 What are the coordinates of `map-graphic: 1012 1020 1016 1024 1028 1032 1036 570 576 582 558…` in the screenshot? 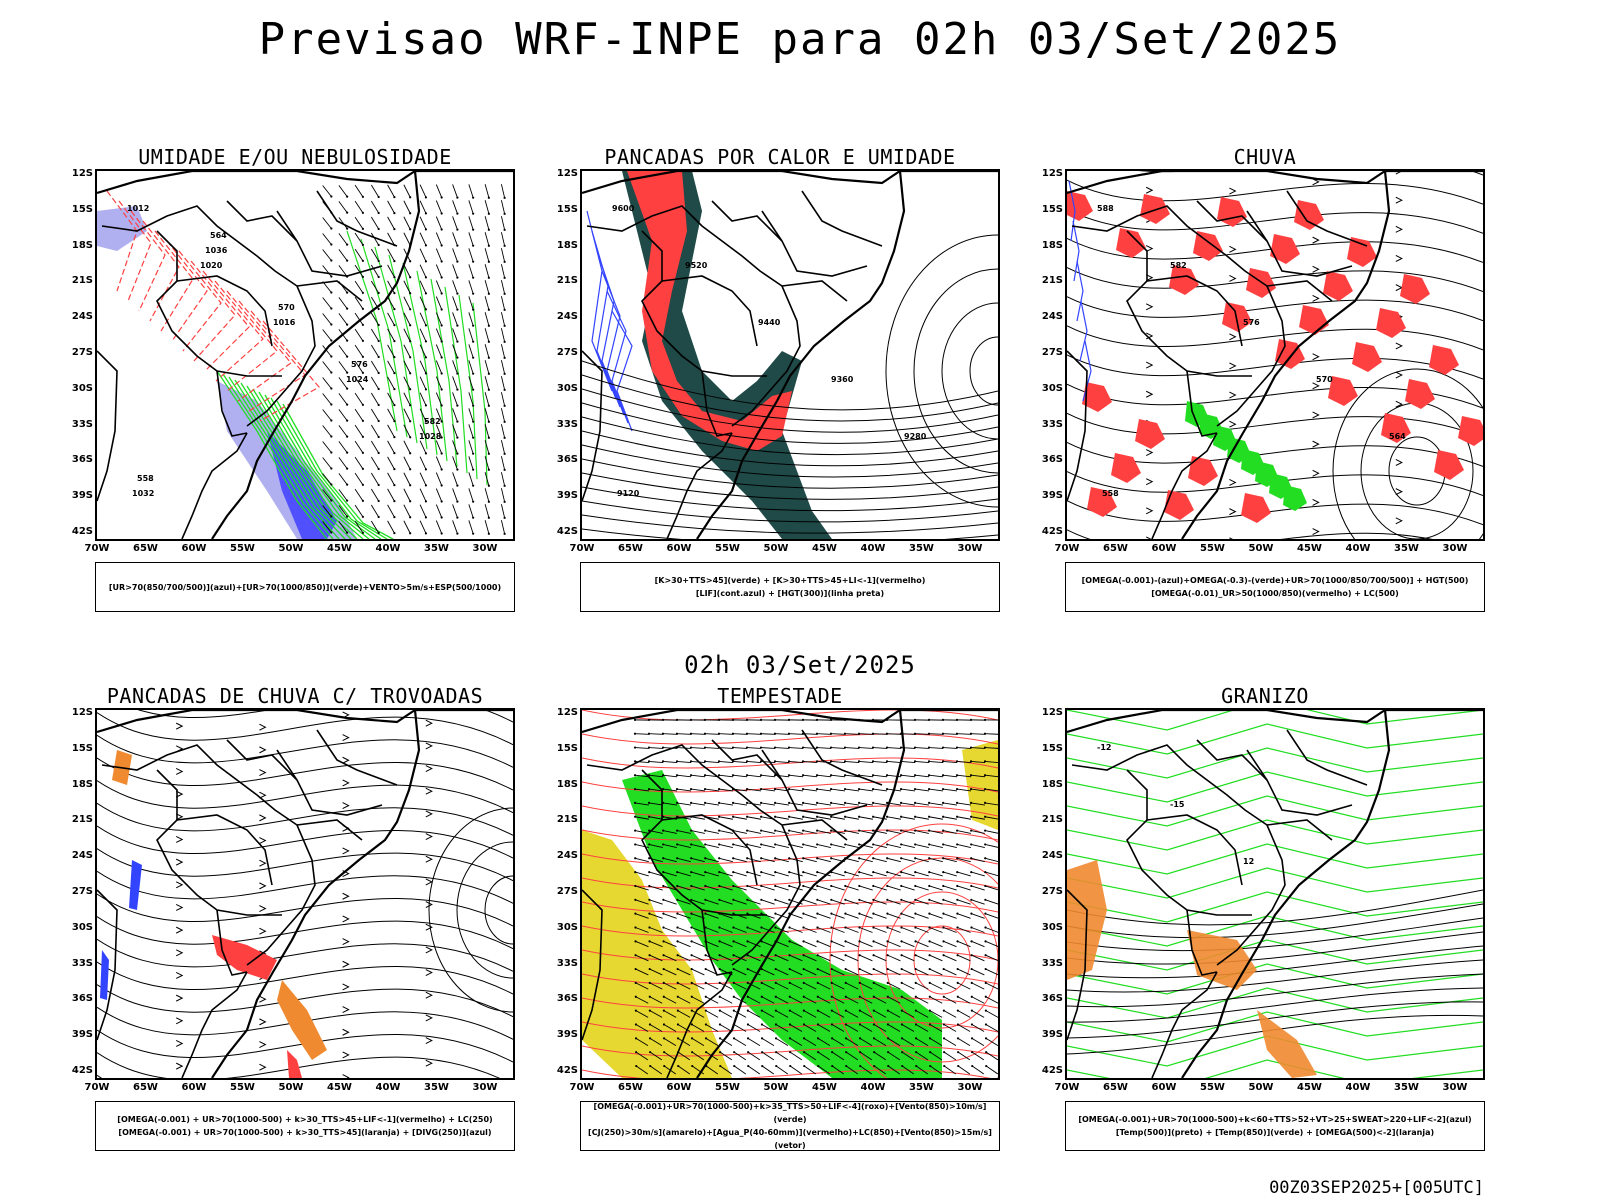 It's located at (305, 355).